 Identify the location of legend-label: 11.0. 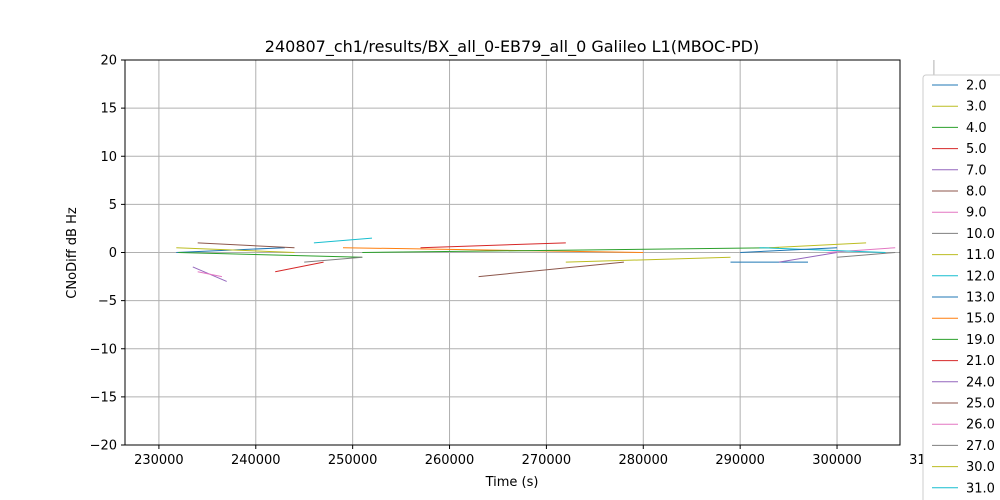
(980, 255).